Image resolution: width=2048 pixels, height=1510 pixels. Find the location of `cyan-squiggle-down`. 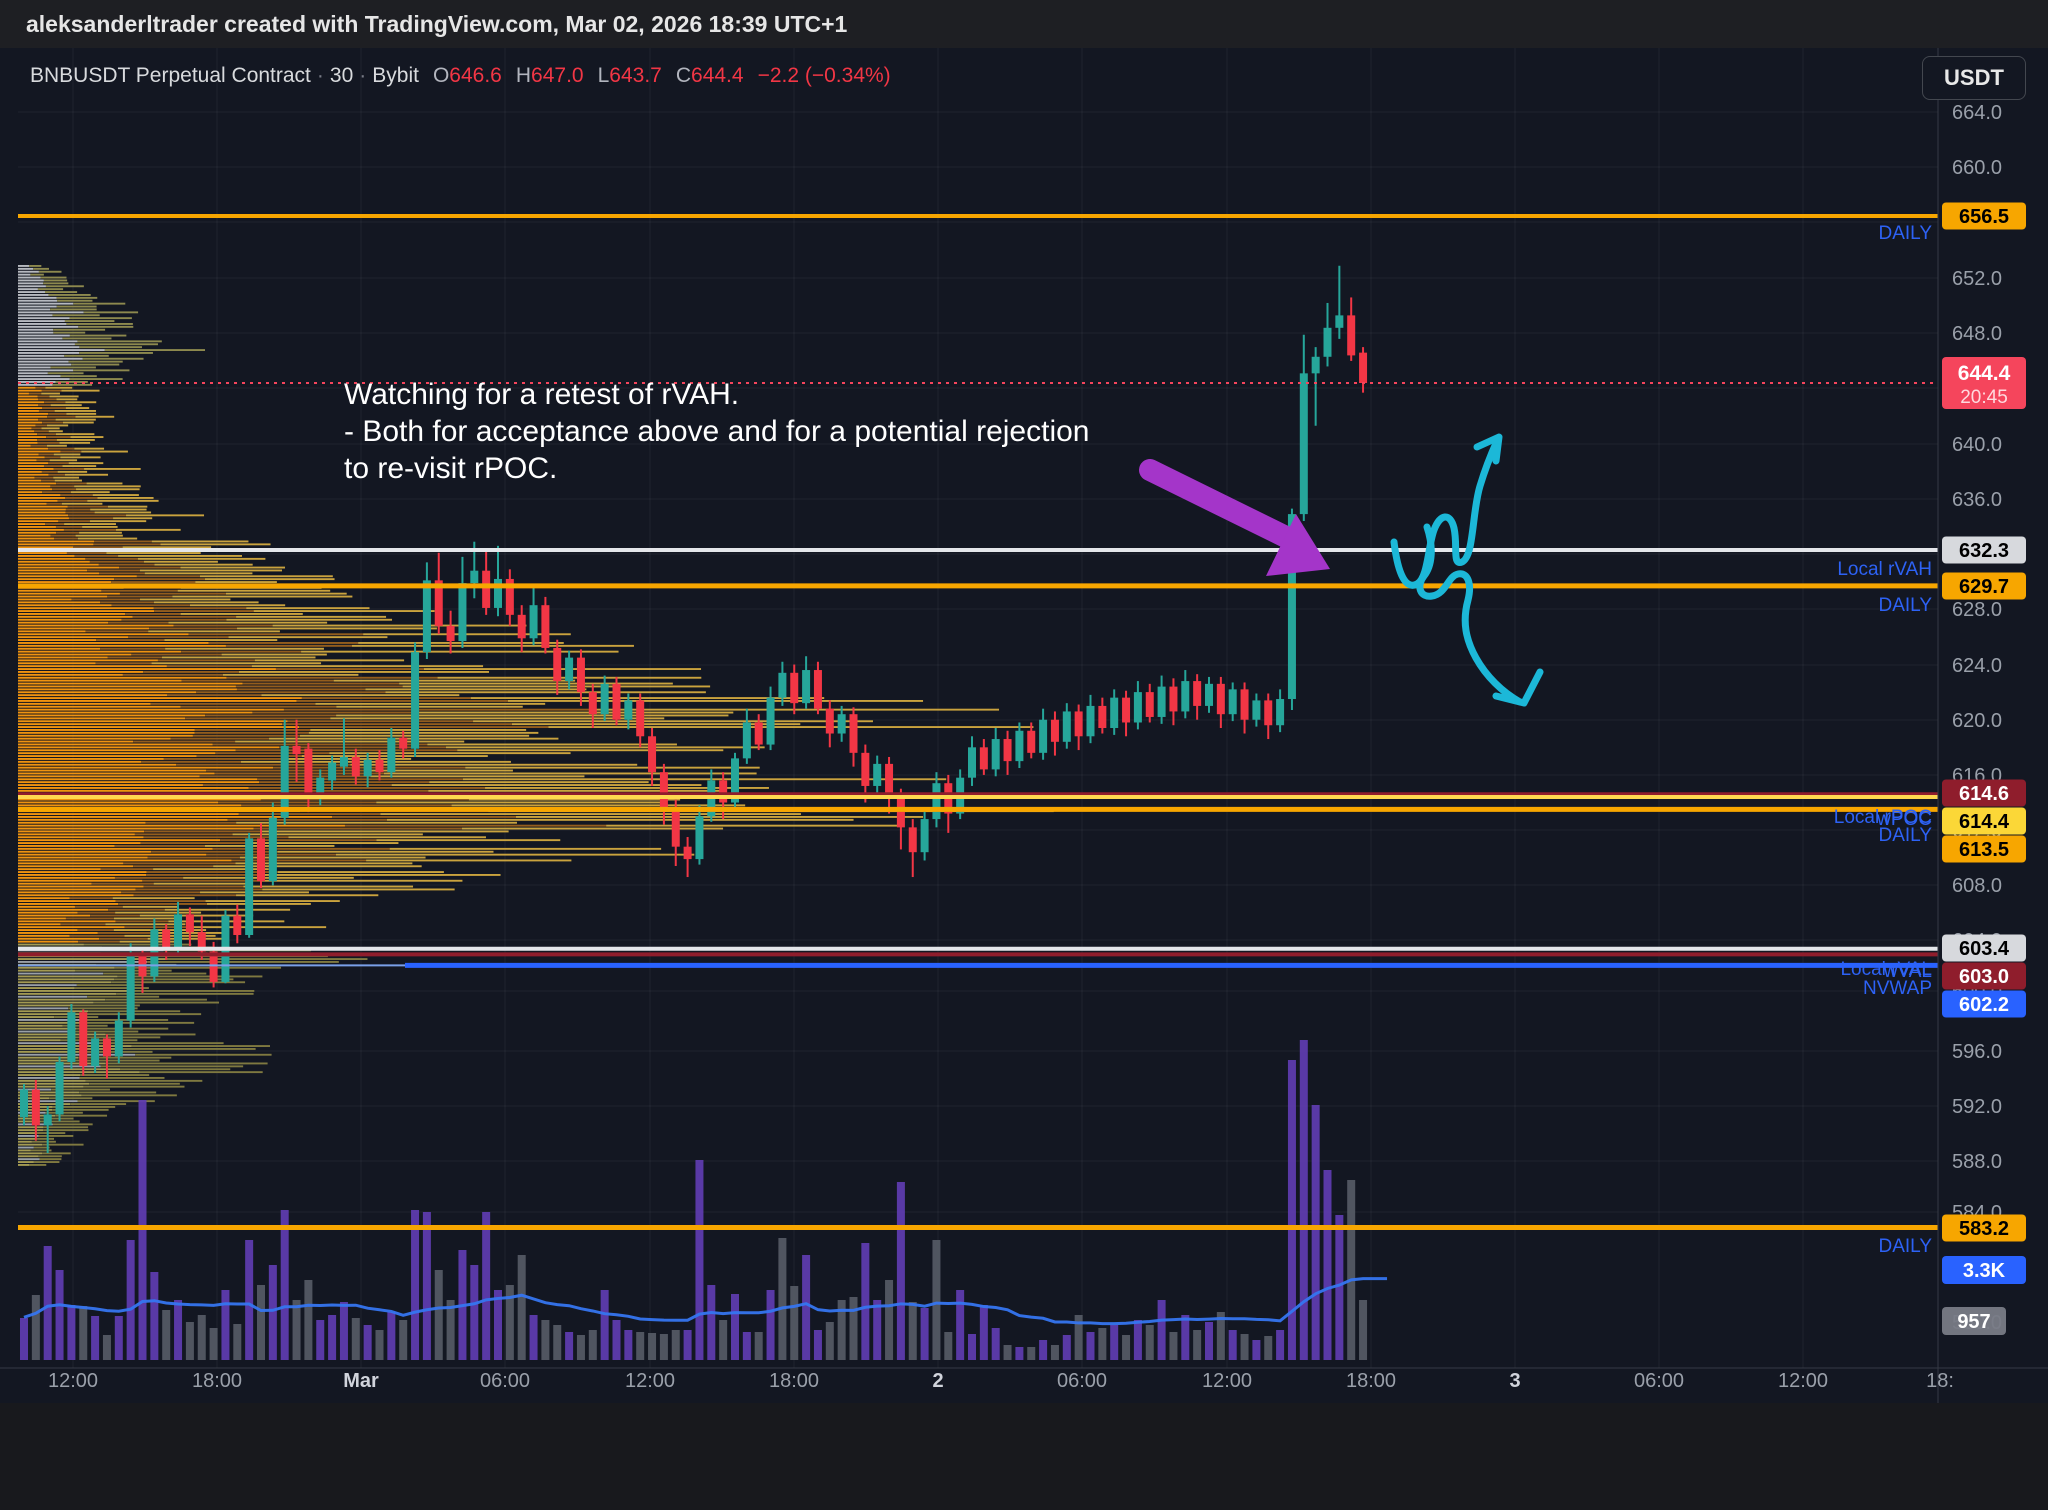

cyan-squiggle-down is located at coordinates (1470, 614).